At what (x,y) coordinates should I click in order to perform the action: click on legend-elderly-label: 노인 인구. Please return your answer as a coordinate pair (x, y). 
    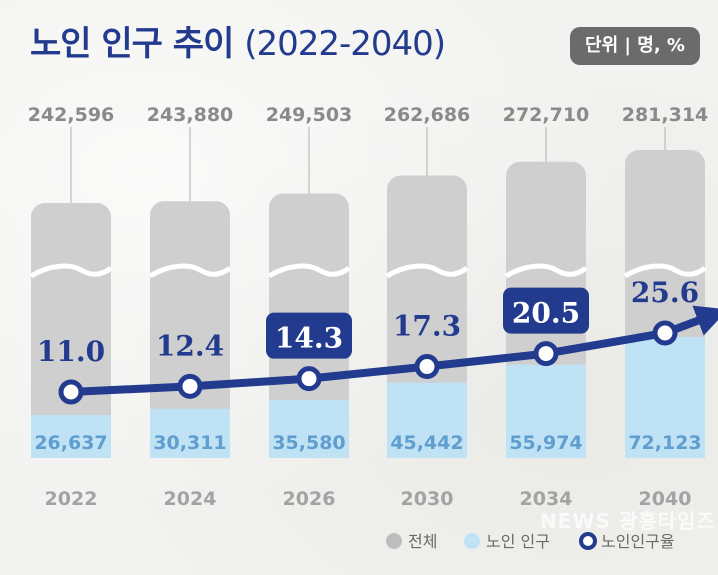
    Looking at the image, I should click on (518, 541).